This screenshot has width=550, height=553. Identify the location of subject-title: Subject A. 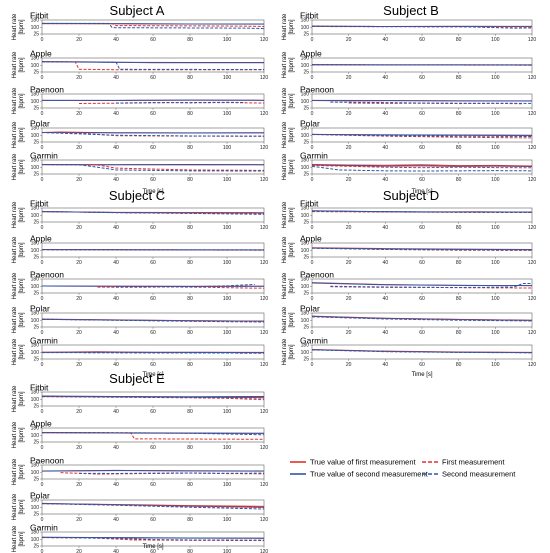
(137, 10).